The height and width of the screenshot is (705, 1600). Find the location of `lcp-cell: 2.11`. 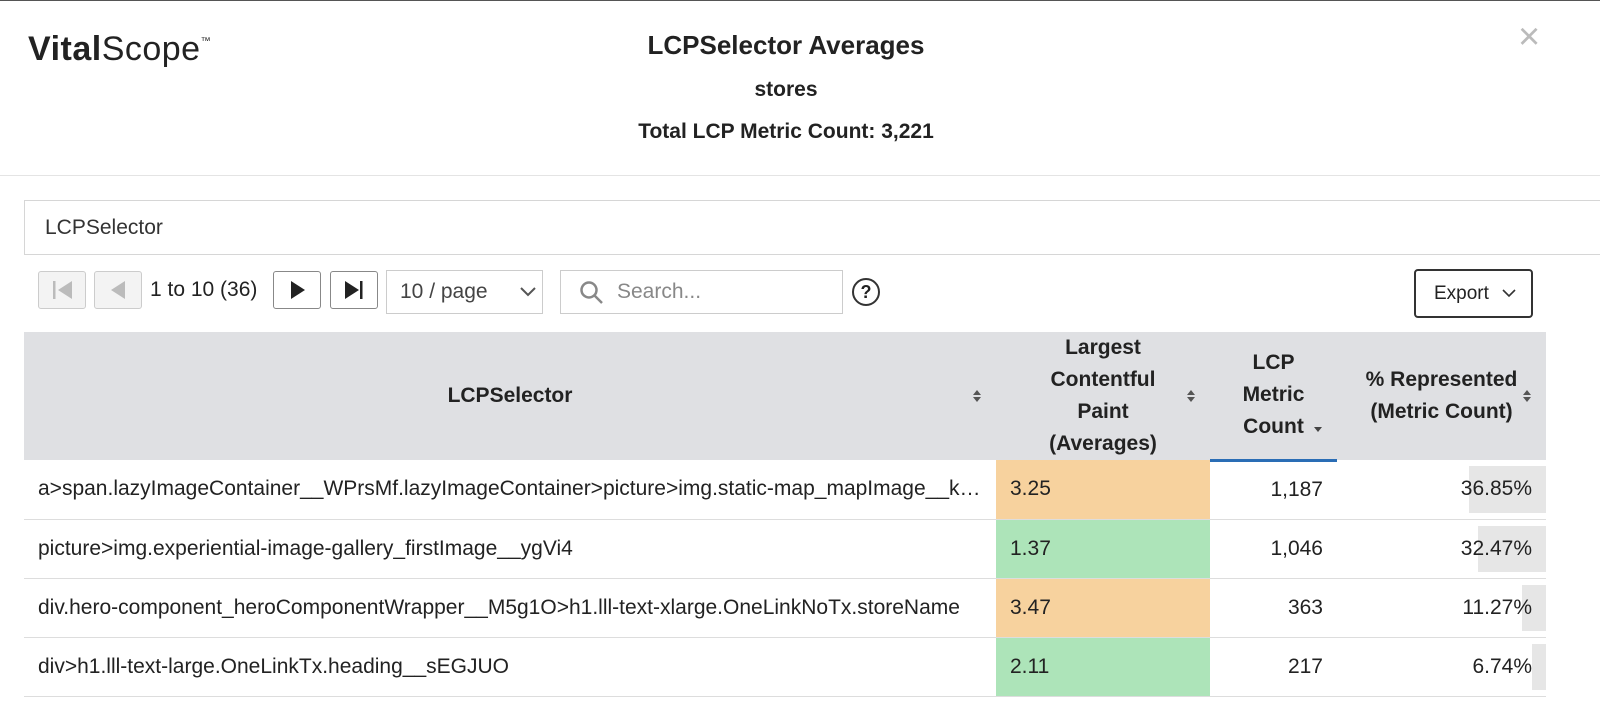

lcp-cell: 2.11 is located at coordinates (1103, 667).